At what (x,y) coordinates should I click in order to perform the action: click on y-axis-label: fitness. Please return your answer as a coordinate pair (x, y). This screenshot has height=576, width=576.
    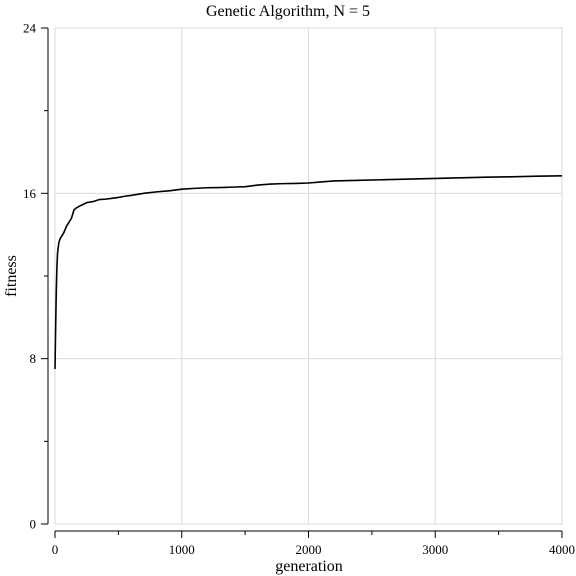
    Looking at the image, I should click on (11, 276).